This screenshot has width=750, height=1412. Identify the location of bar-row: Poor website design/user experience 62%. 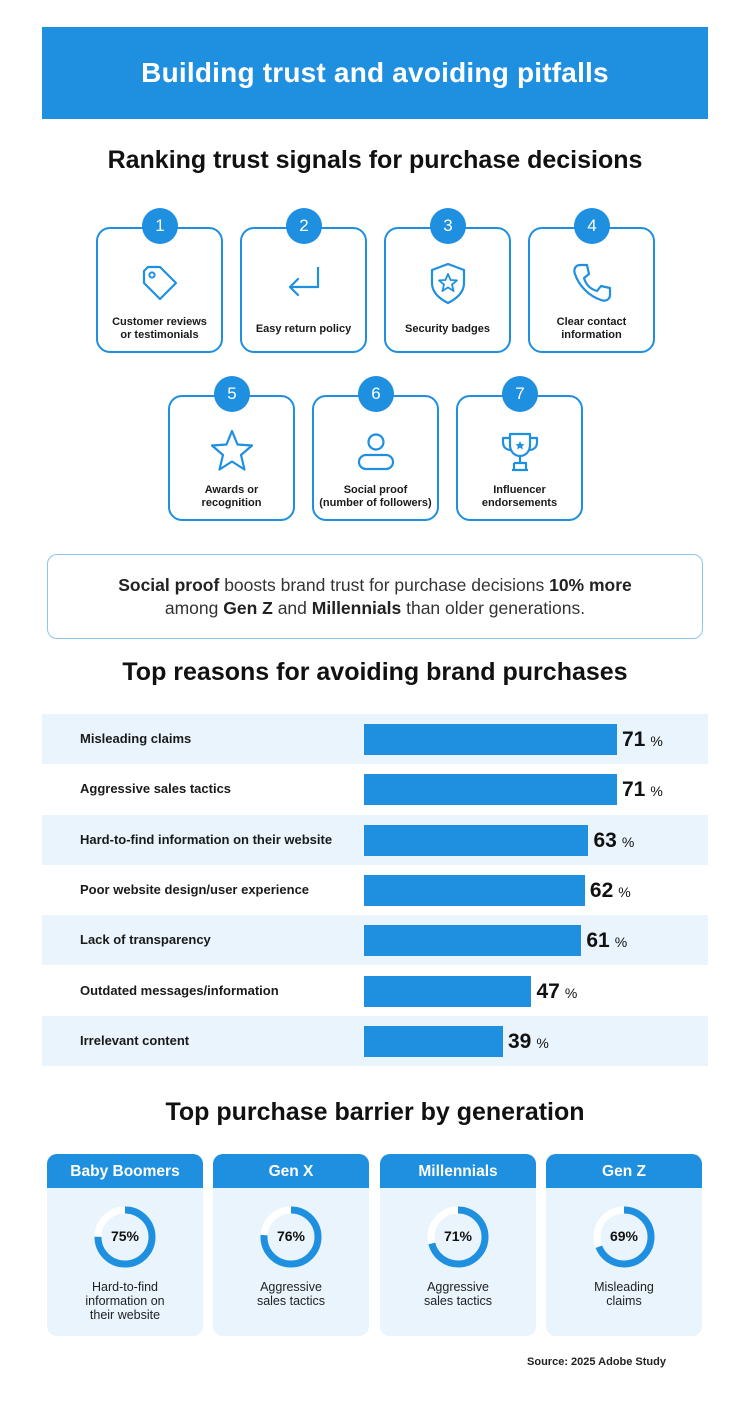
(375, 890).